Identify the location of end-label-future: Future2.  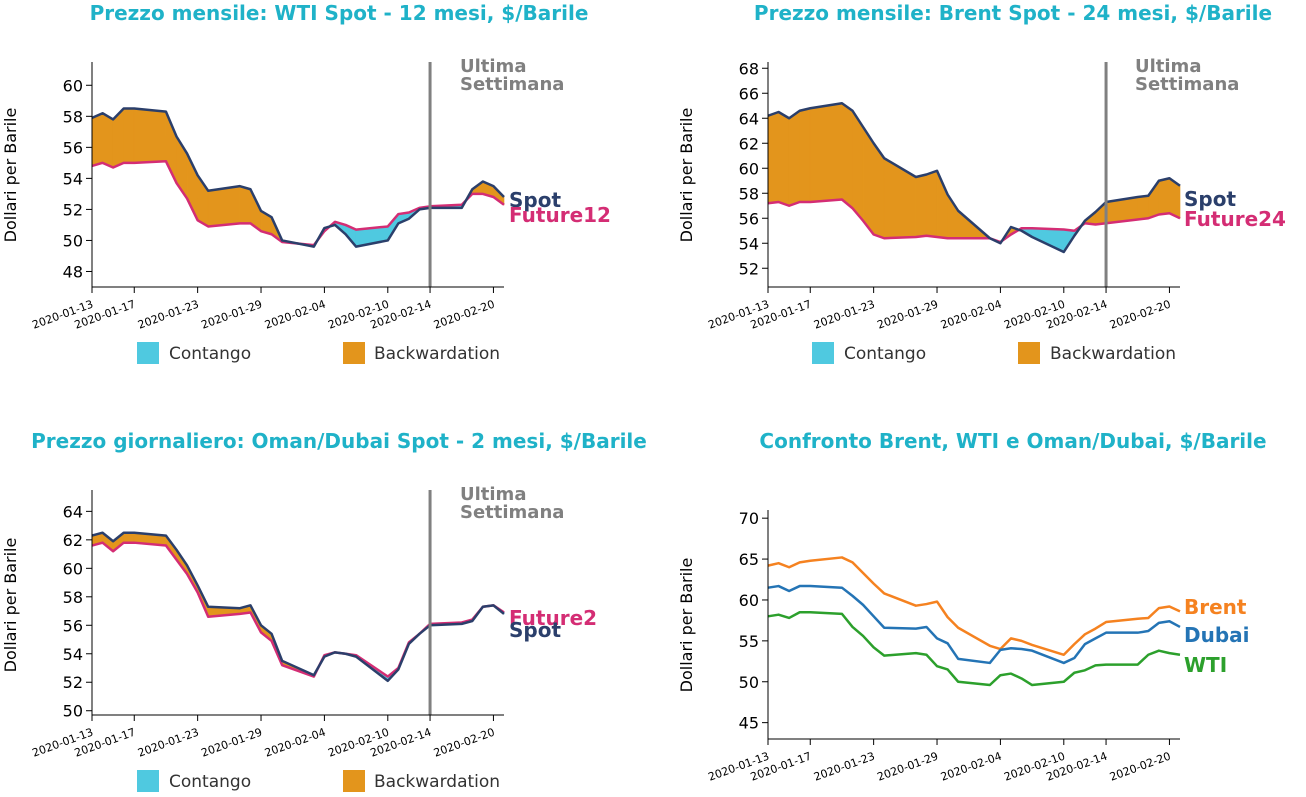
(553, 618).